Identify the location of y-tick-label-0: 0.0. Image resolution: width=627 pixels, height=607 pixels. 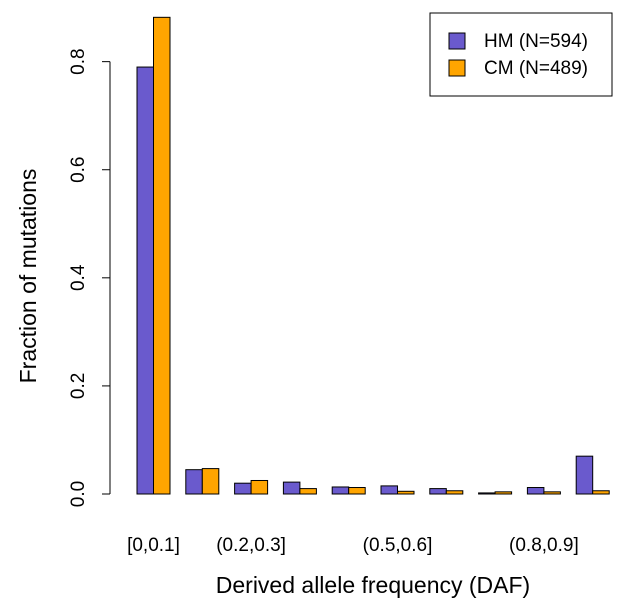
(78, 494).